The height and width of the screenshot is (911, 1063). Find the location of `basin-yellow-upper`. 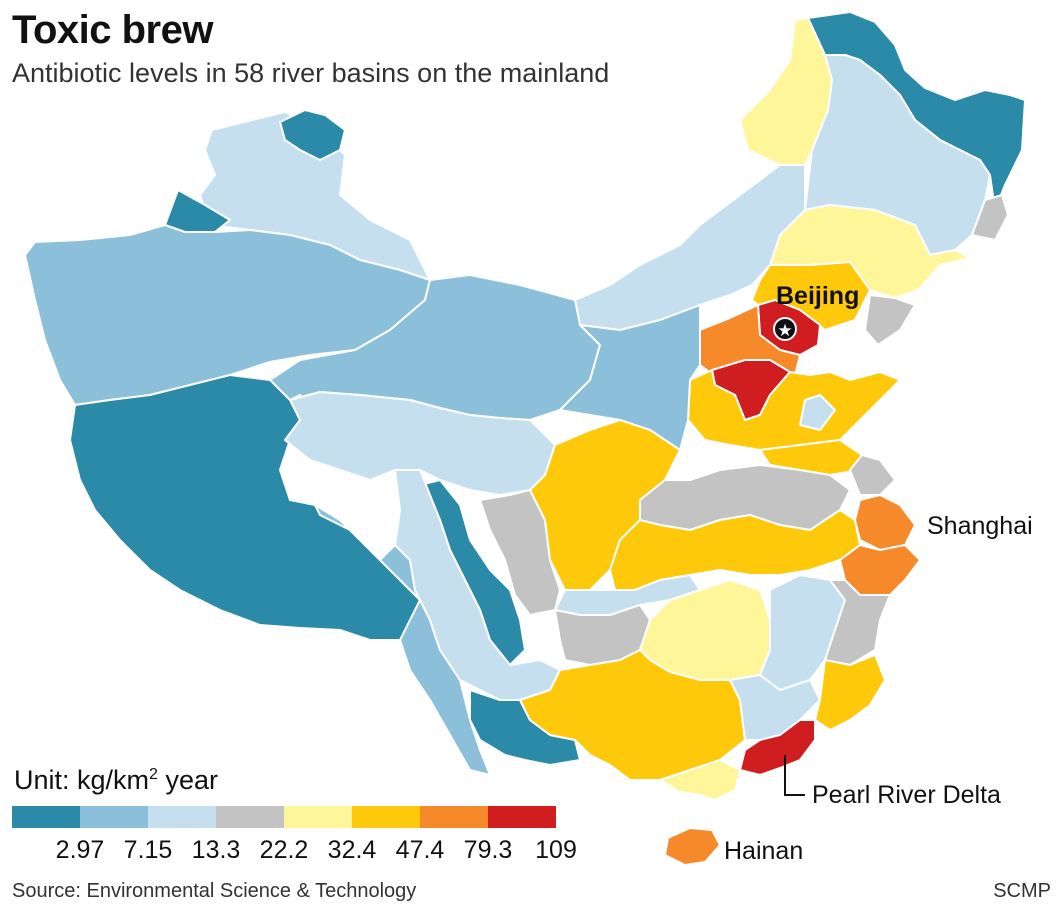

basin-yellow-upper is located at coordinates (630, 377).